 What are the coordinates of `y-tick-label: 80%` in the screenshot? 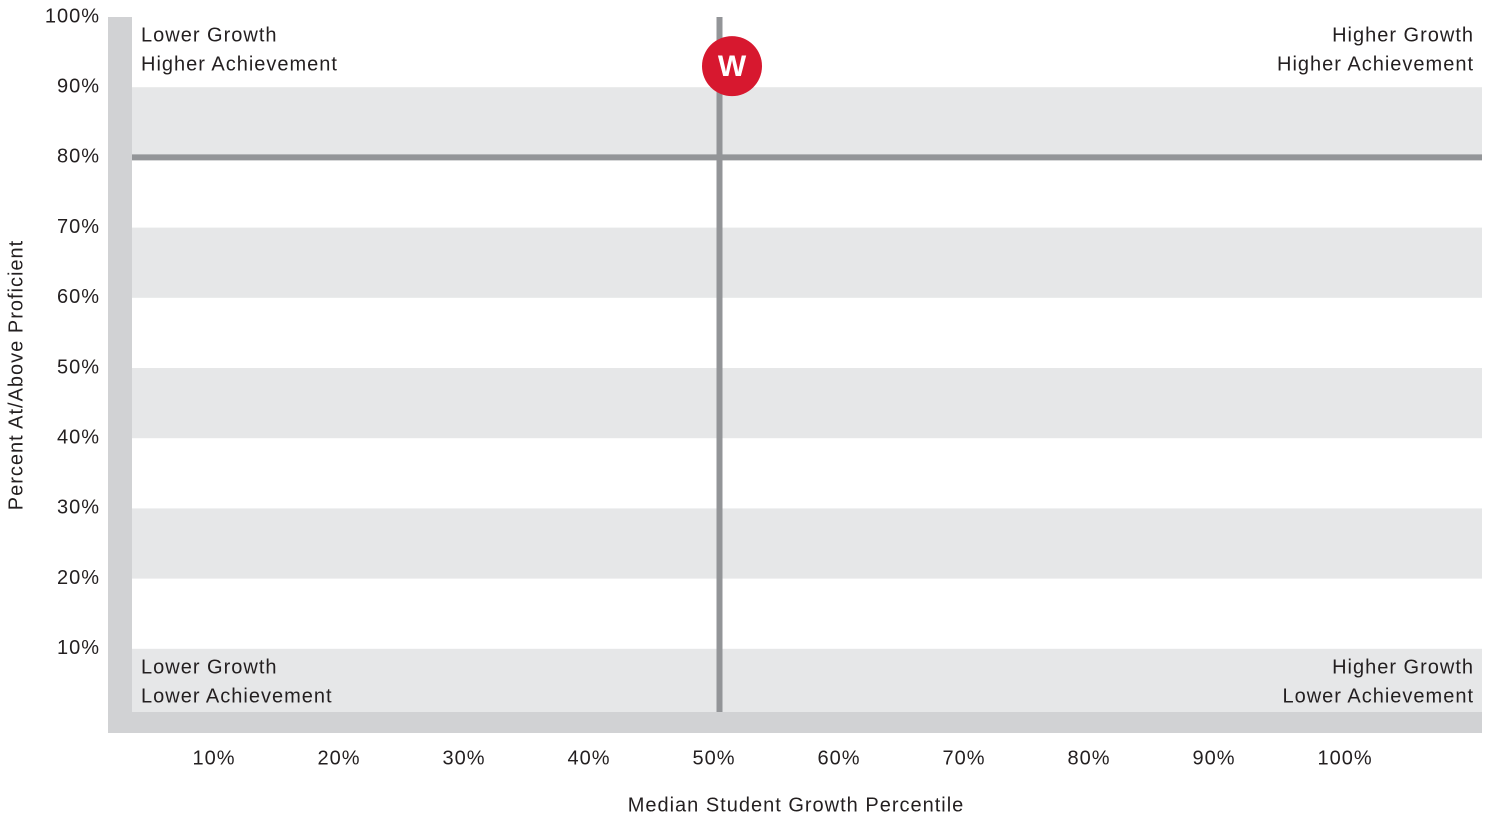 It's located at (78, 157).